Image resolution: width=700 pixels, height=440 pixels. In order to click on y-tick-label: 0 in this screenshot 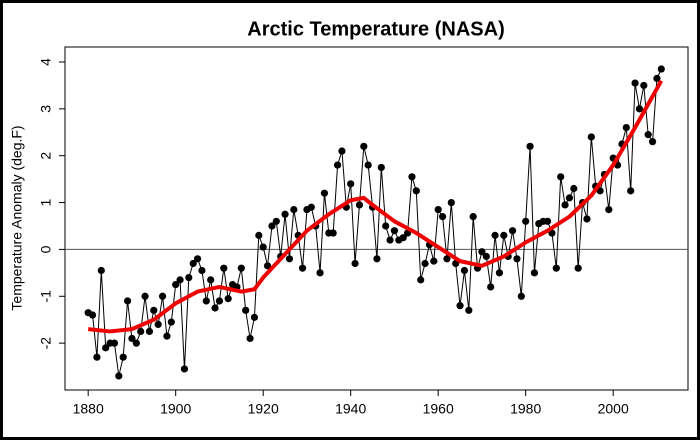, I will do `click(46, 249)`.